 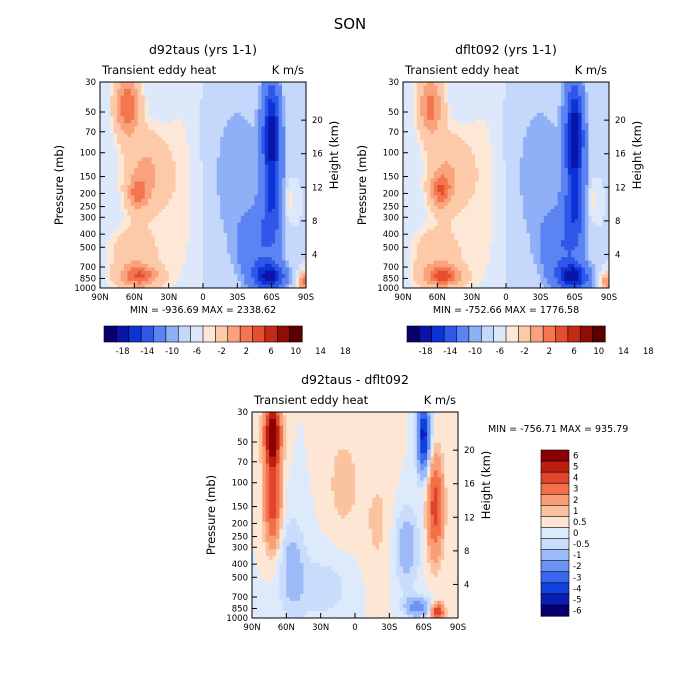 I want to click on colorbar-label: -18, so click(x=123, y=352).